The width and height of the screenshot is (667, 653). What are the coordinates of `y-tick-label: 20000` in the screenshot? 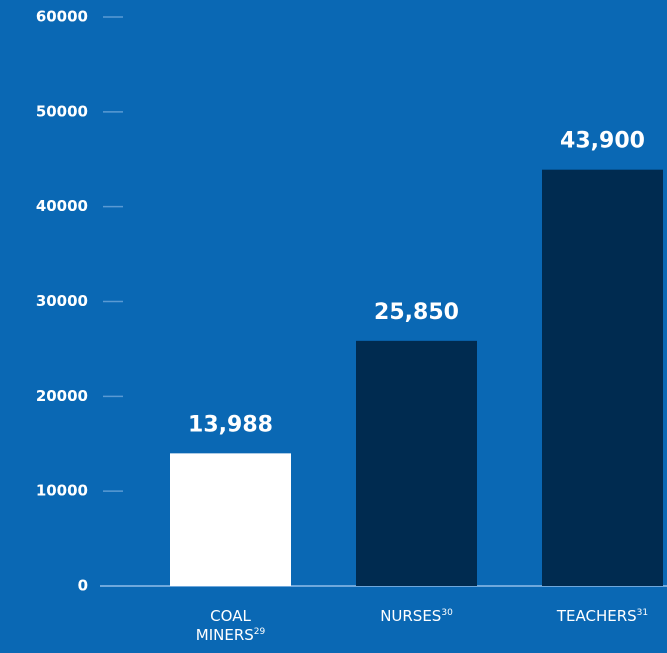 It's located at (62, 396).